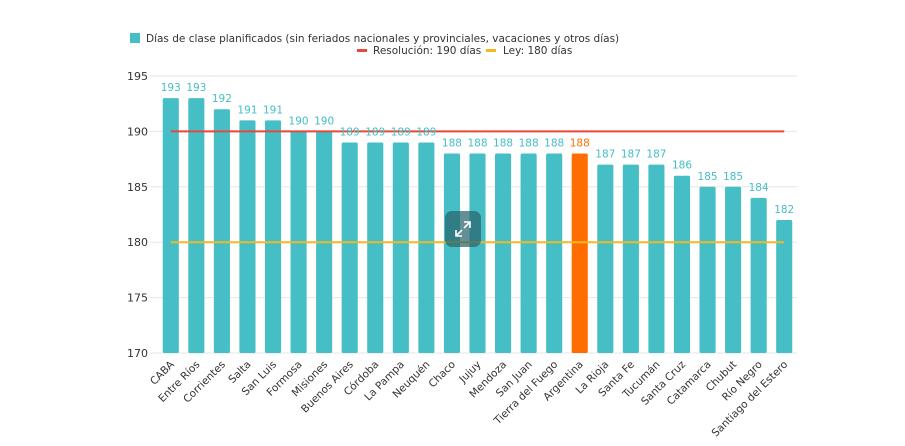  What do you see at coordinates (427, 51) in the screenshot?
I see `legend-label-resolucion: Resolución: 190 días` at bounding box center [427, 51].